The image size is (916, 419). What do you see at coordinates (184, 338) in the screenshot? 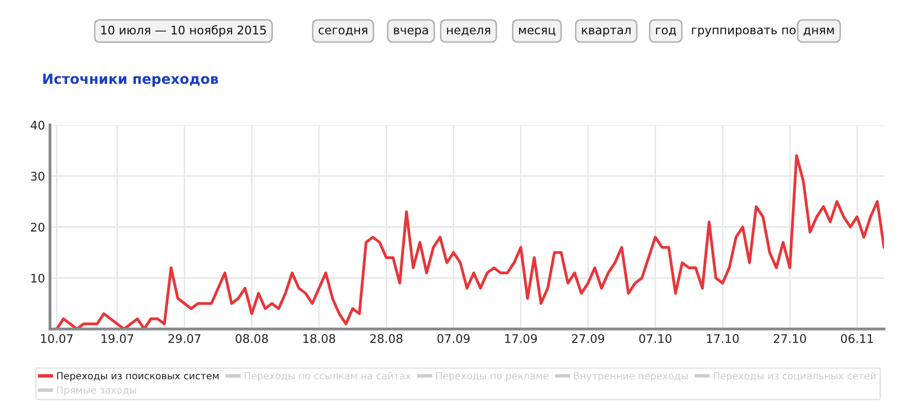
I see `x-tick-label: 29.07` at bounding box center [184, 338].